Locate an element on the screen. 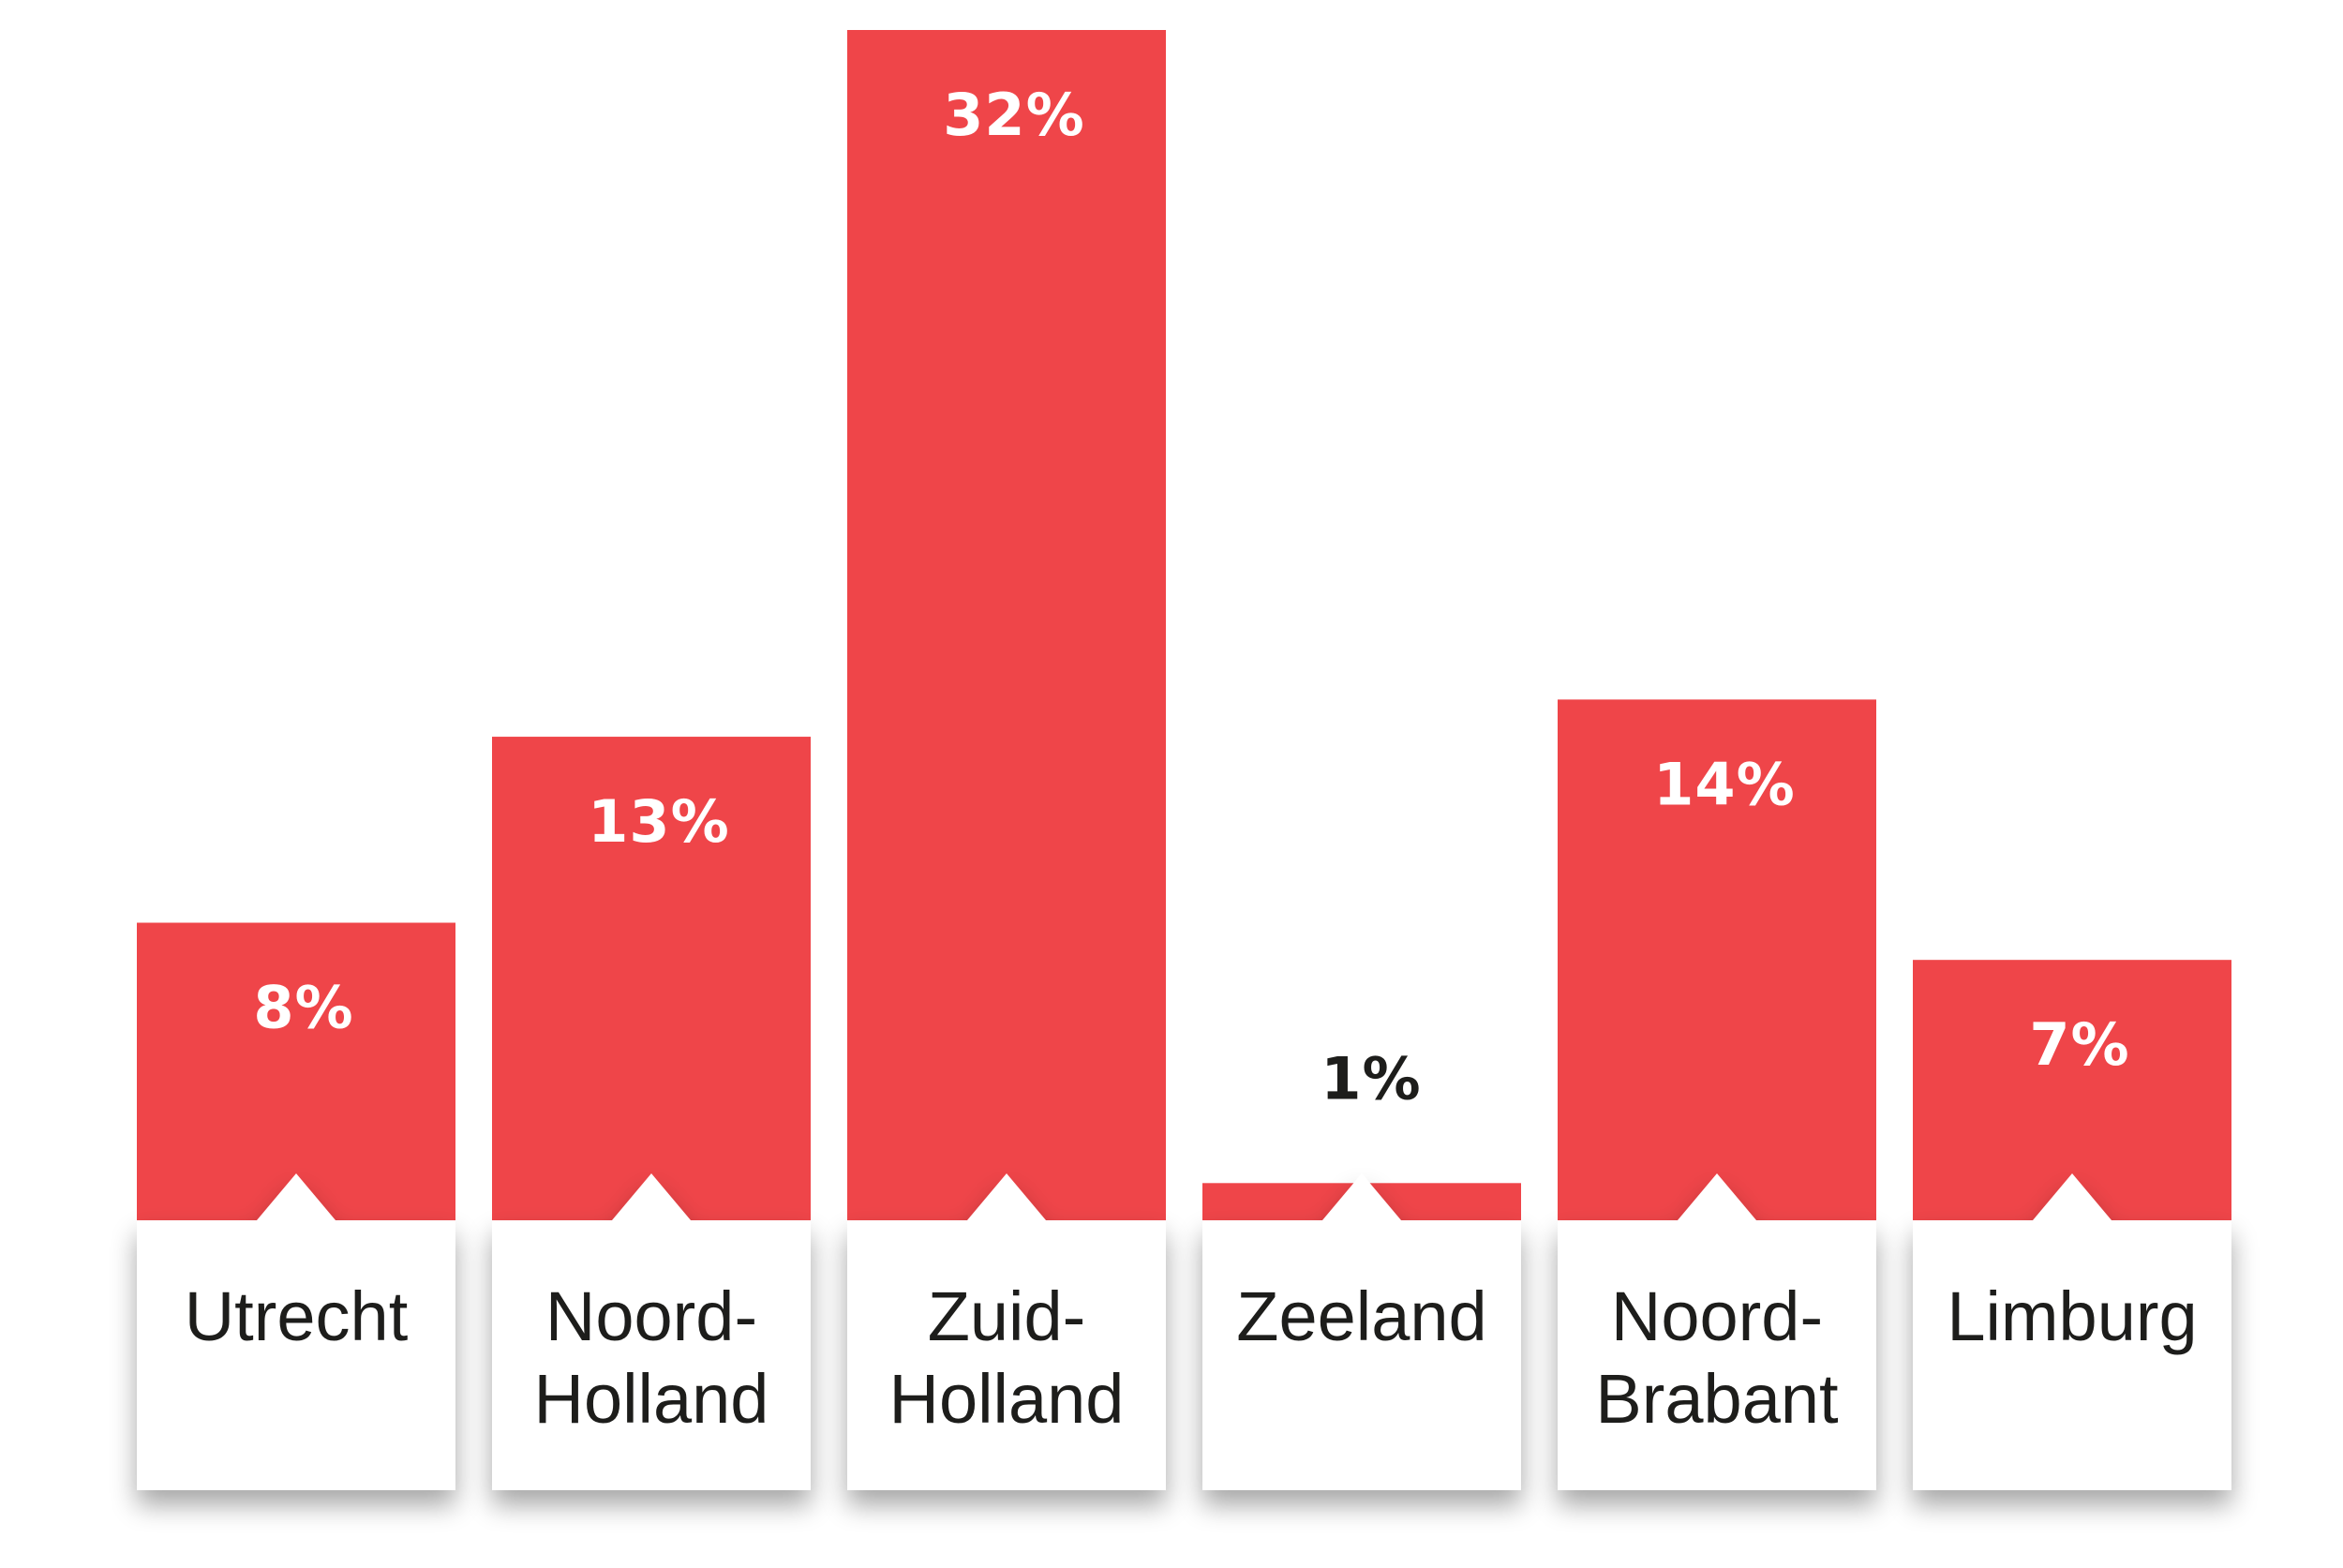 This screenshot has height=1568, width=2343. value-label: 14% is located at coordinates (1724, 784).